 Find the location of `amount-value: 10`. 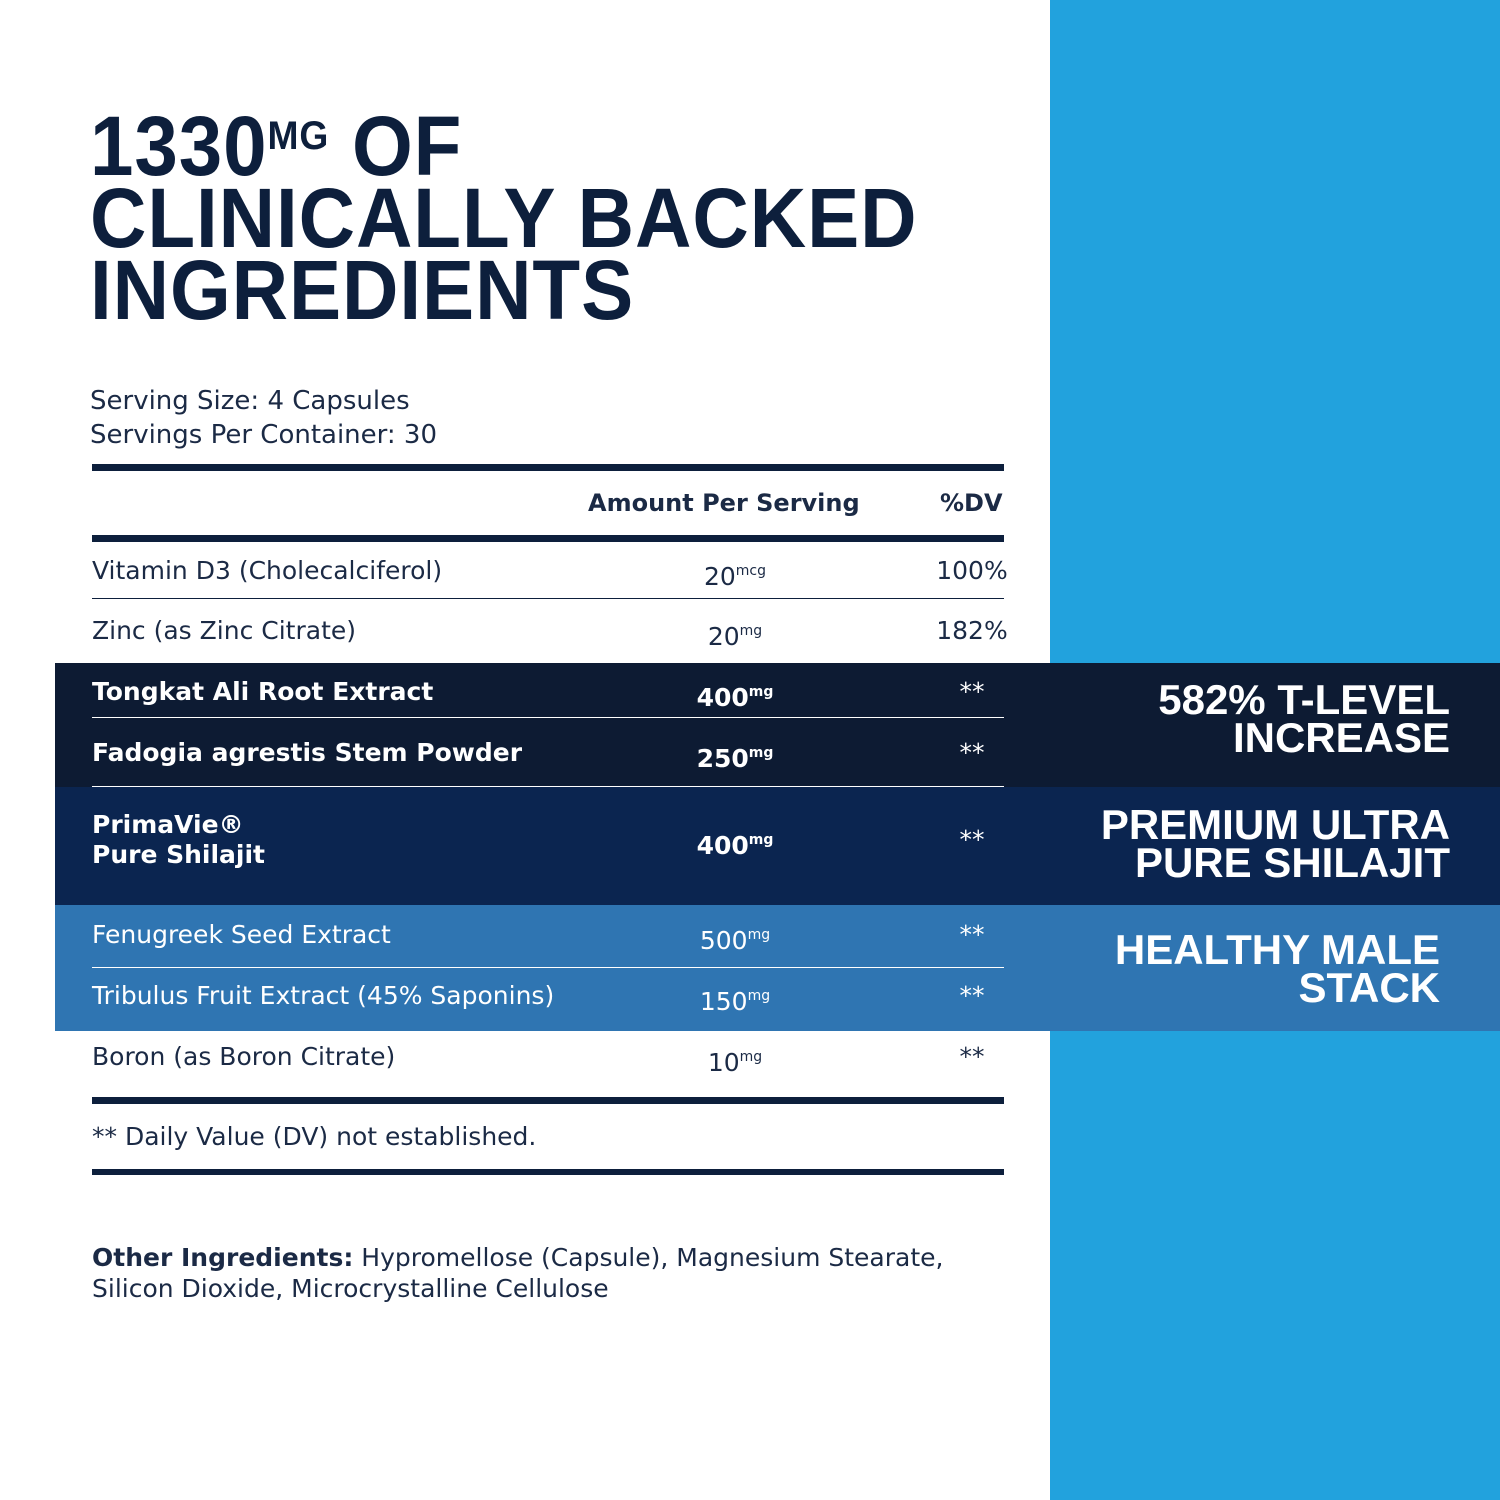

amount-value: 10 is located at coordinates (723, 1062).